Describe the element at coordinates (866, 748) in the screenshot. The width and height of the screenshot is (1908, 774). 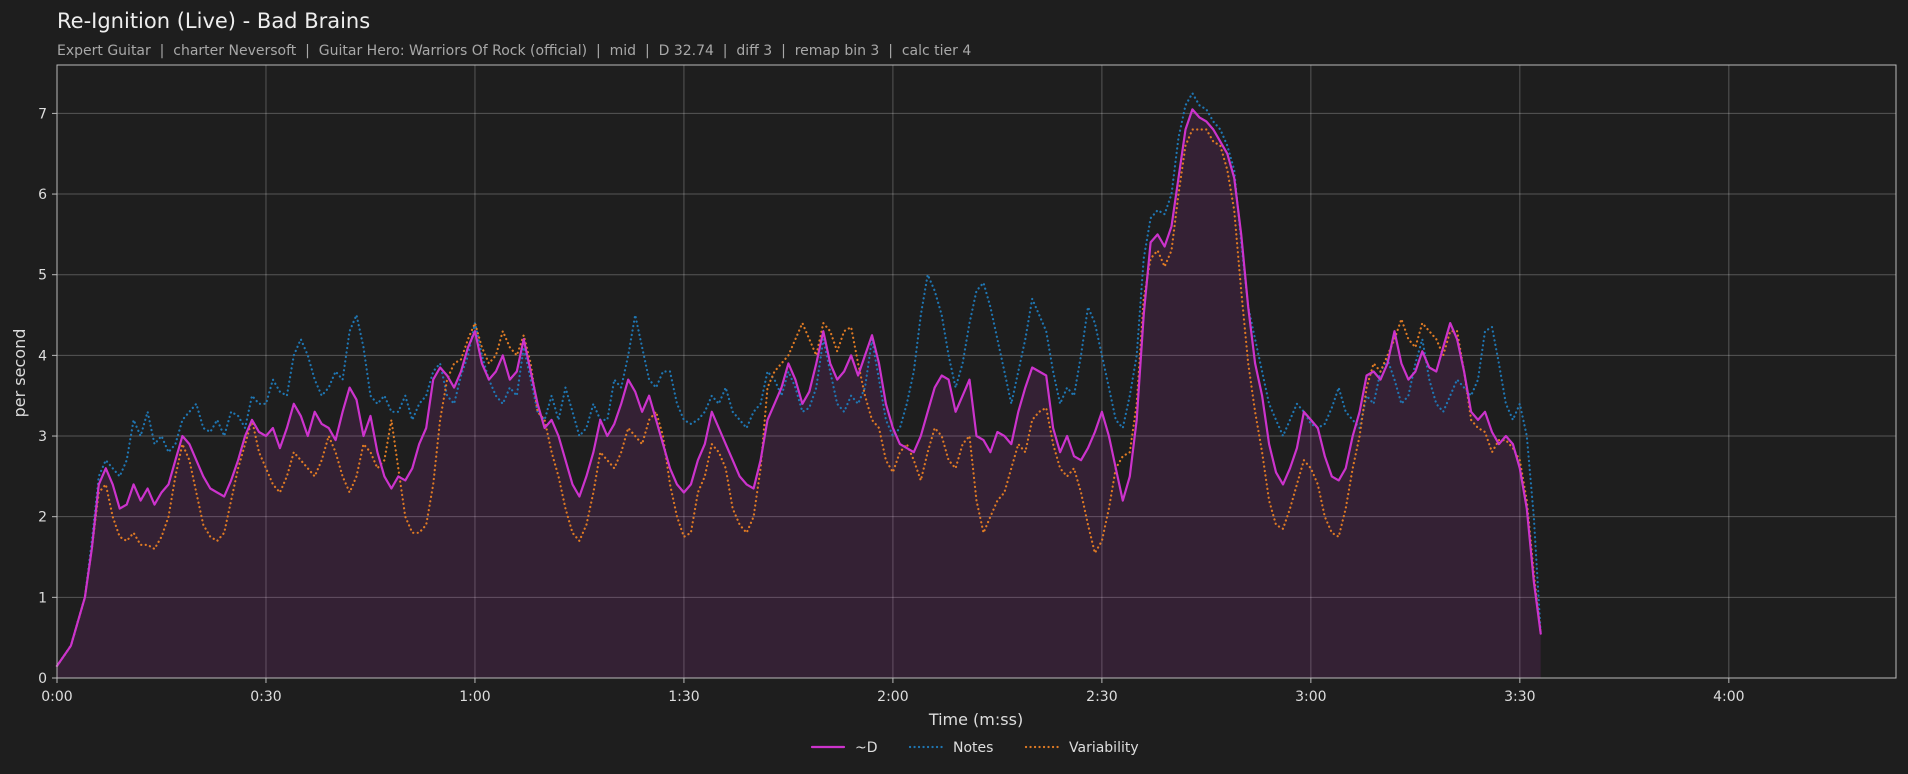
I see `legend-label-0: ~D` at that location.